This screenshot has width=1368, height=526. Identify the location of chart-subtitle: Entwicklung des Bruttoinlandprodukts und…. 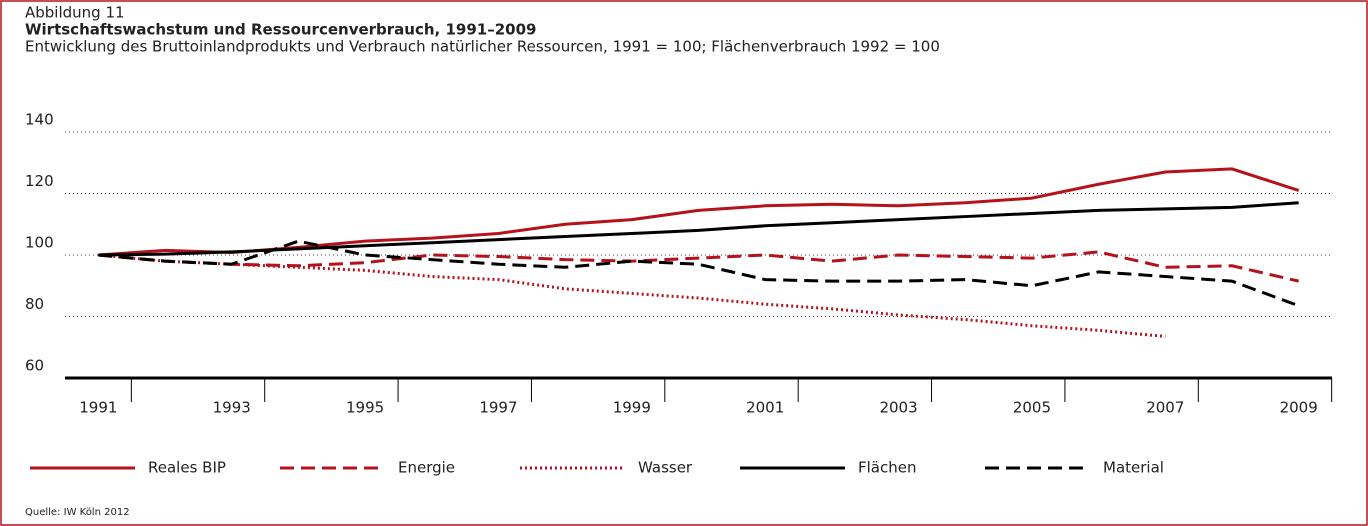
(482, 47).